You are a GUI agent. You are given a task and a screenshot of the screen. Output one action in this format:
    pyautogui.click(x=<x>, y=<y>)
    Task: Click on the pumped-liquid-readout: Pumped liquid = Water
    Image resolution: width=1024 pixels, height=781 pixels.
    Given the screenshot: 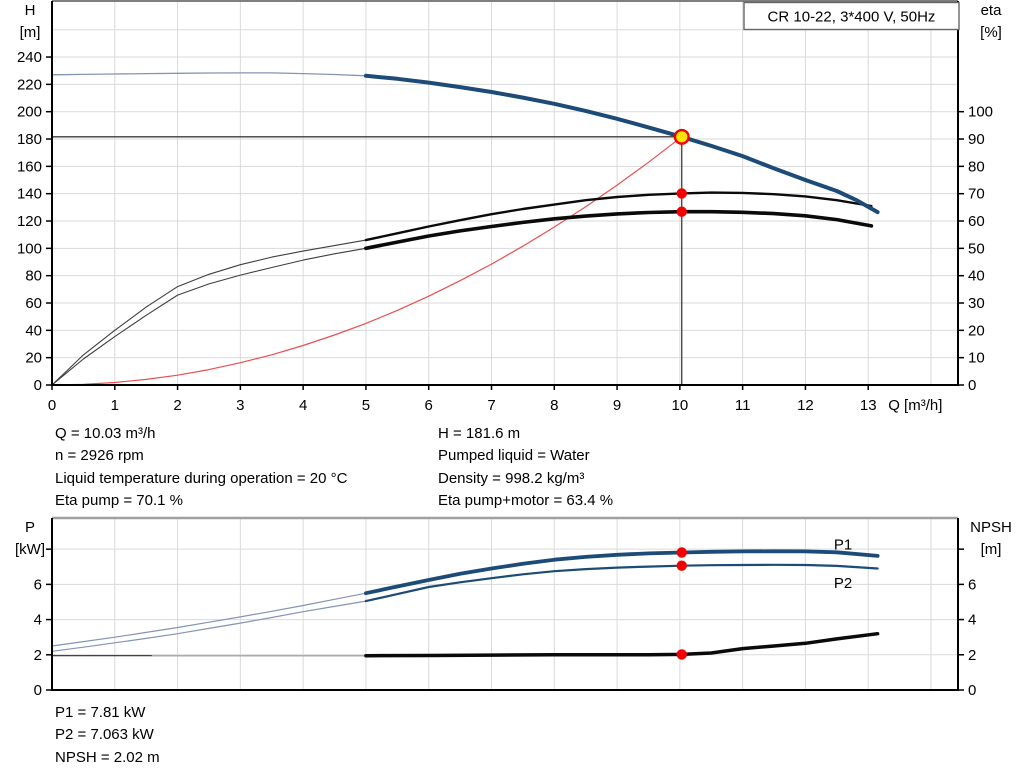 What is the action you would take?
    pyautogui.click(x=514, y=456)
    